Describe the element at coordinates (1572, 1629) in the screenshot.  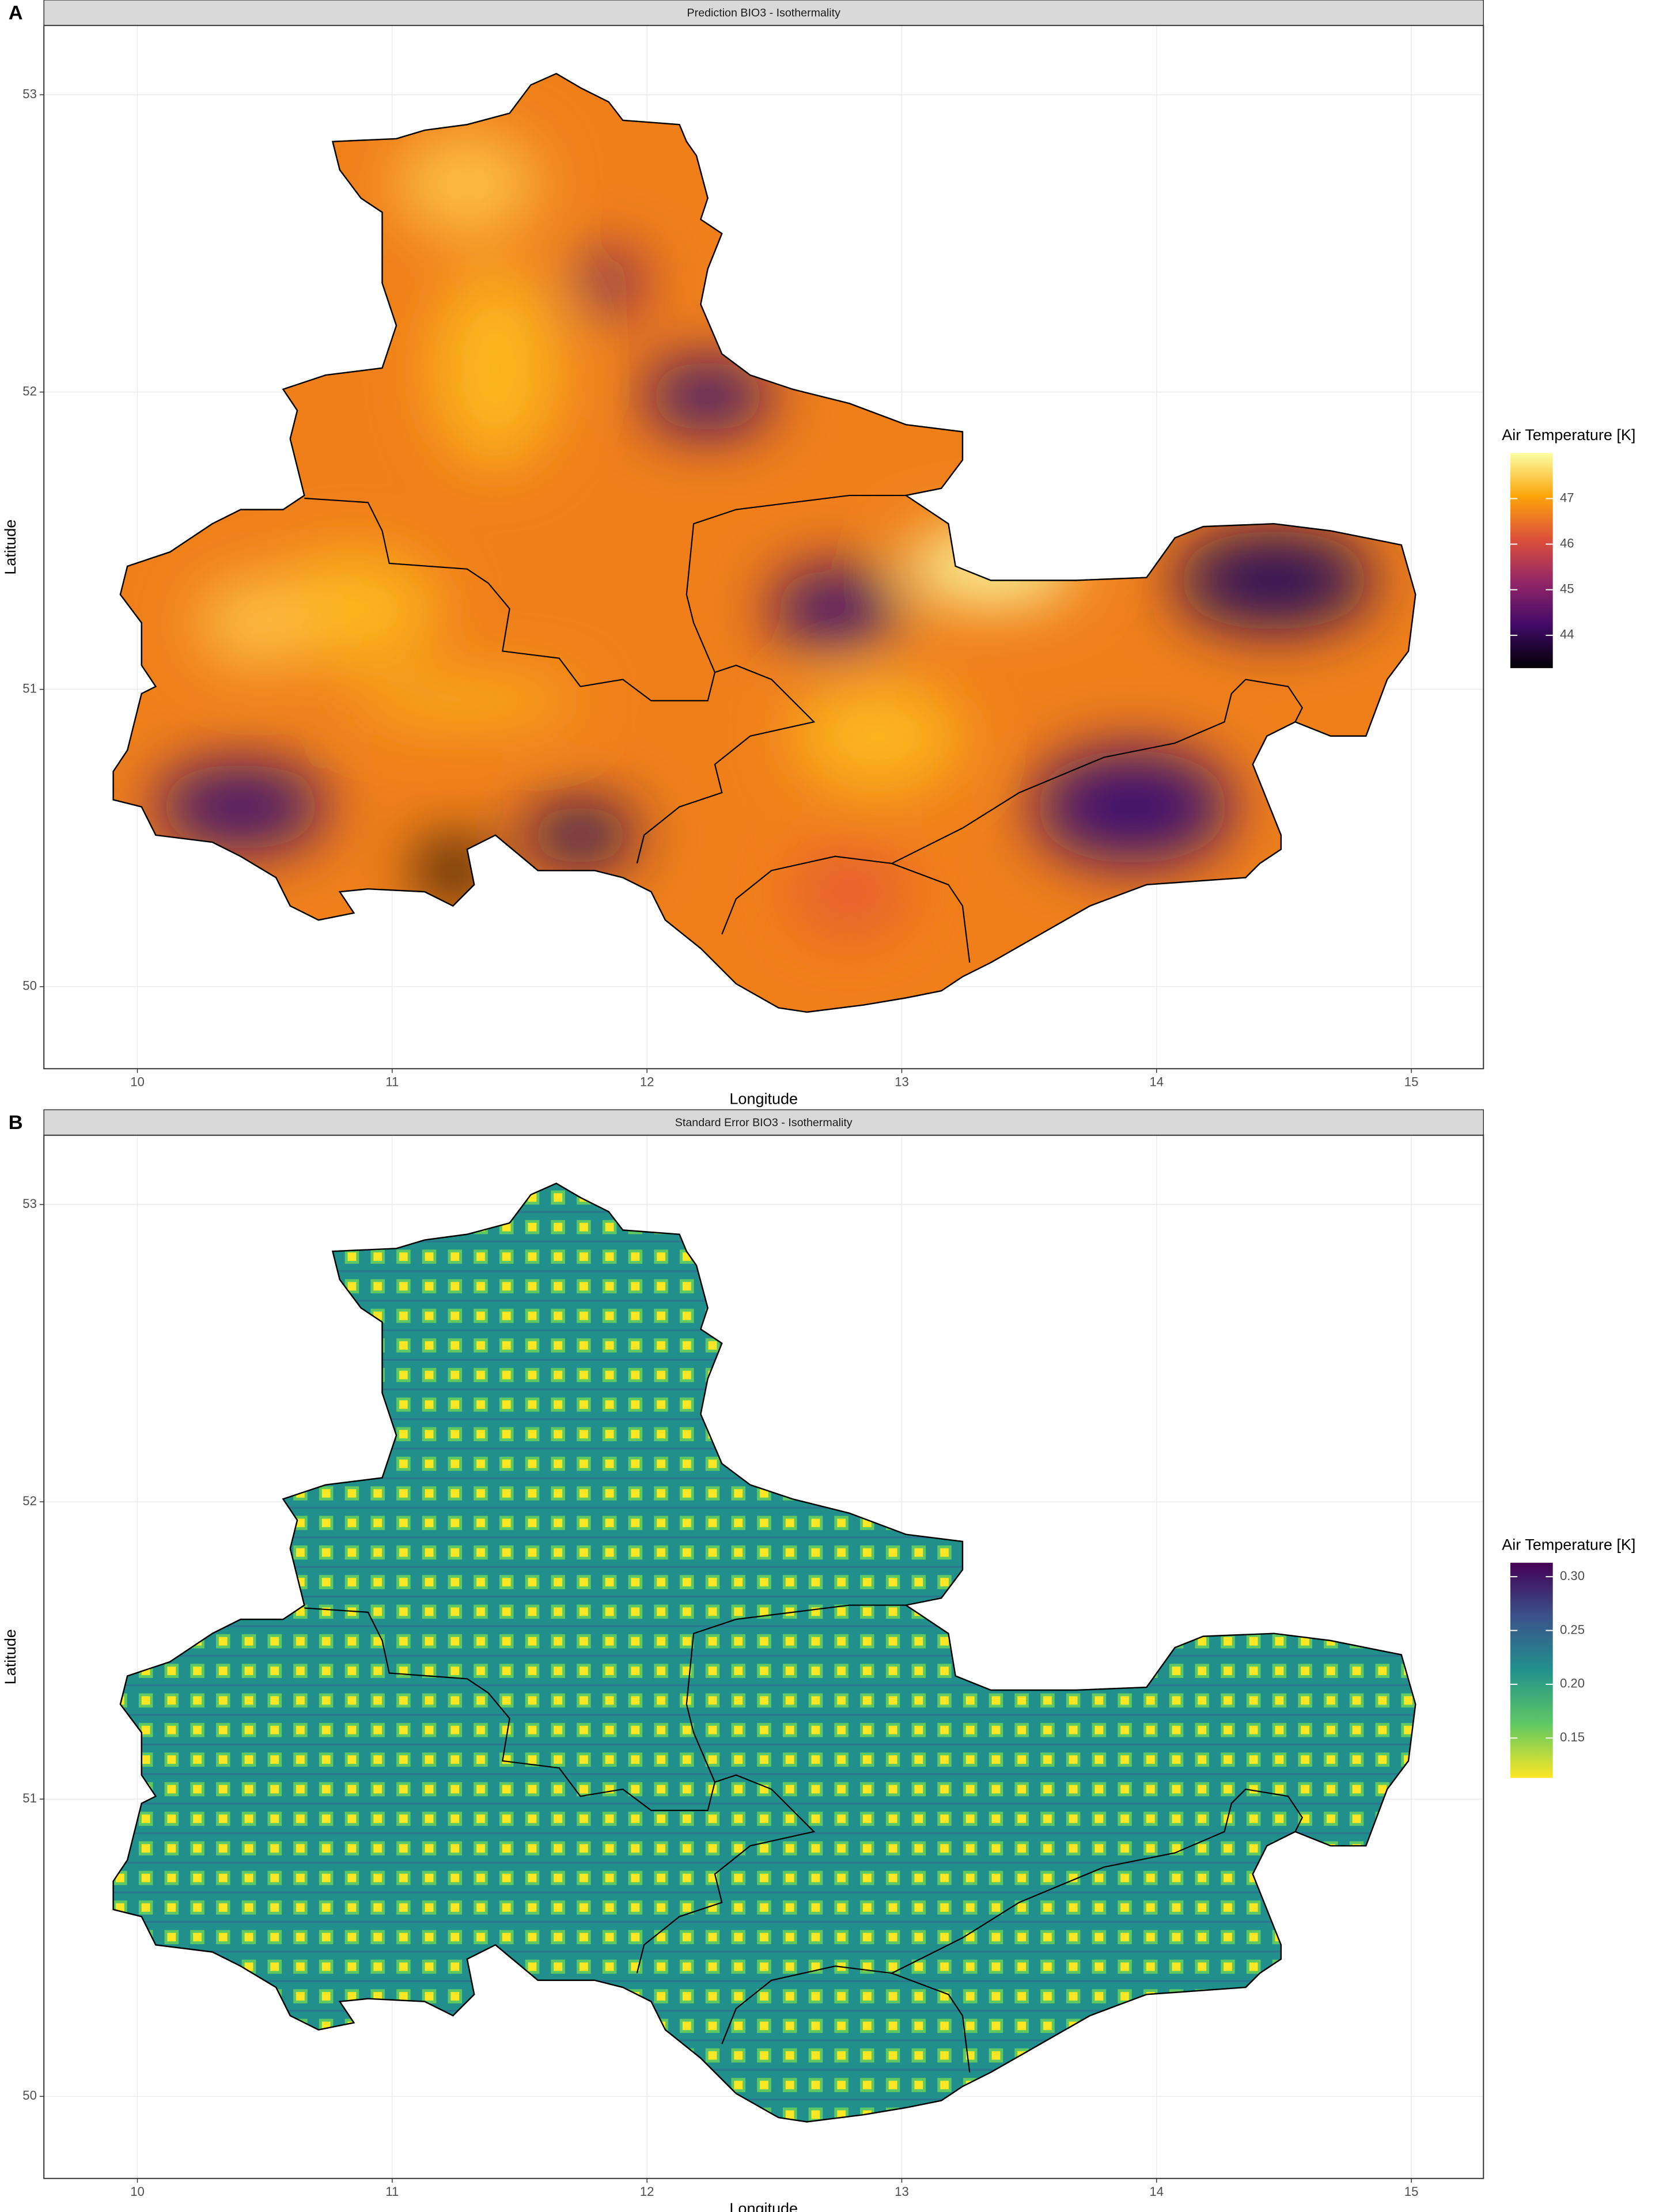
I see `colorbar-tick-label: 0.25` at that location.